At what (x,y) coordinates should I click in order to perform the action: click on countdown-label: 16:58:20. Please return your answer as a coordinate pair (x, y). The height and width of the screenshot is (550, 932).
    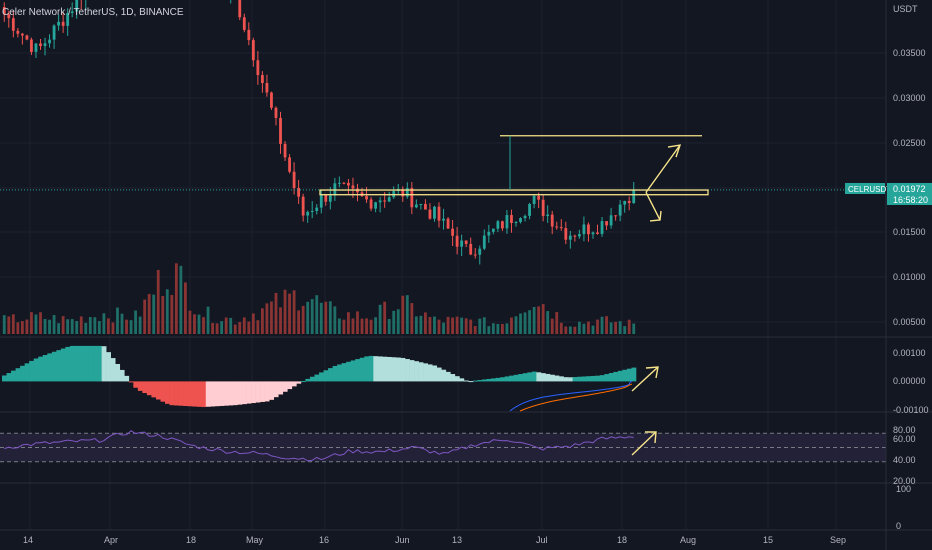
    Looking at the image, I should click on (910, 200).